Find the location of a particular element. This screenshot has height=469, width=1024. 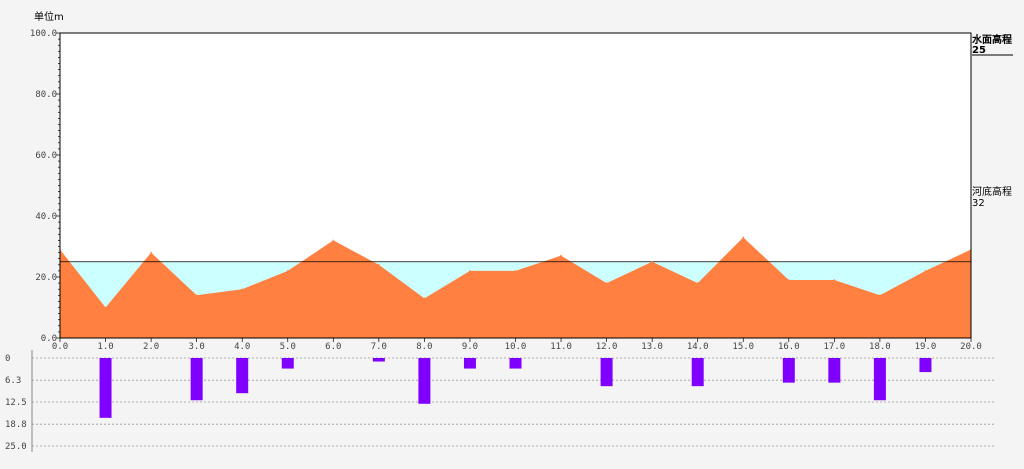

y-tick-label: 60.0 is located at coordinates (46, 156).